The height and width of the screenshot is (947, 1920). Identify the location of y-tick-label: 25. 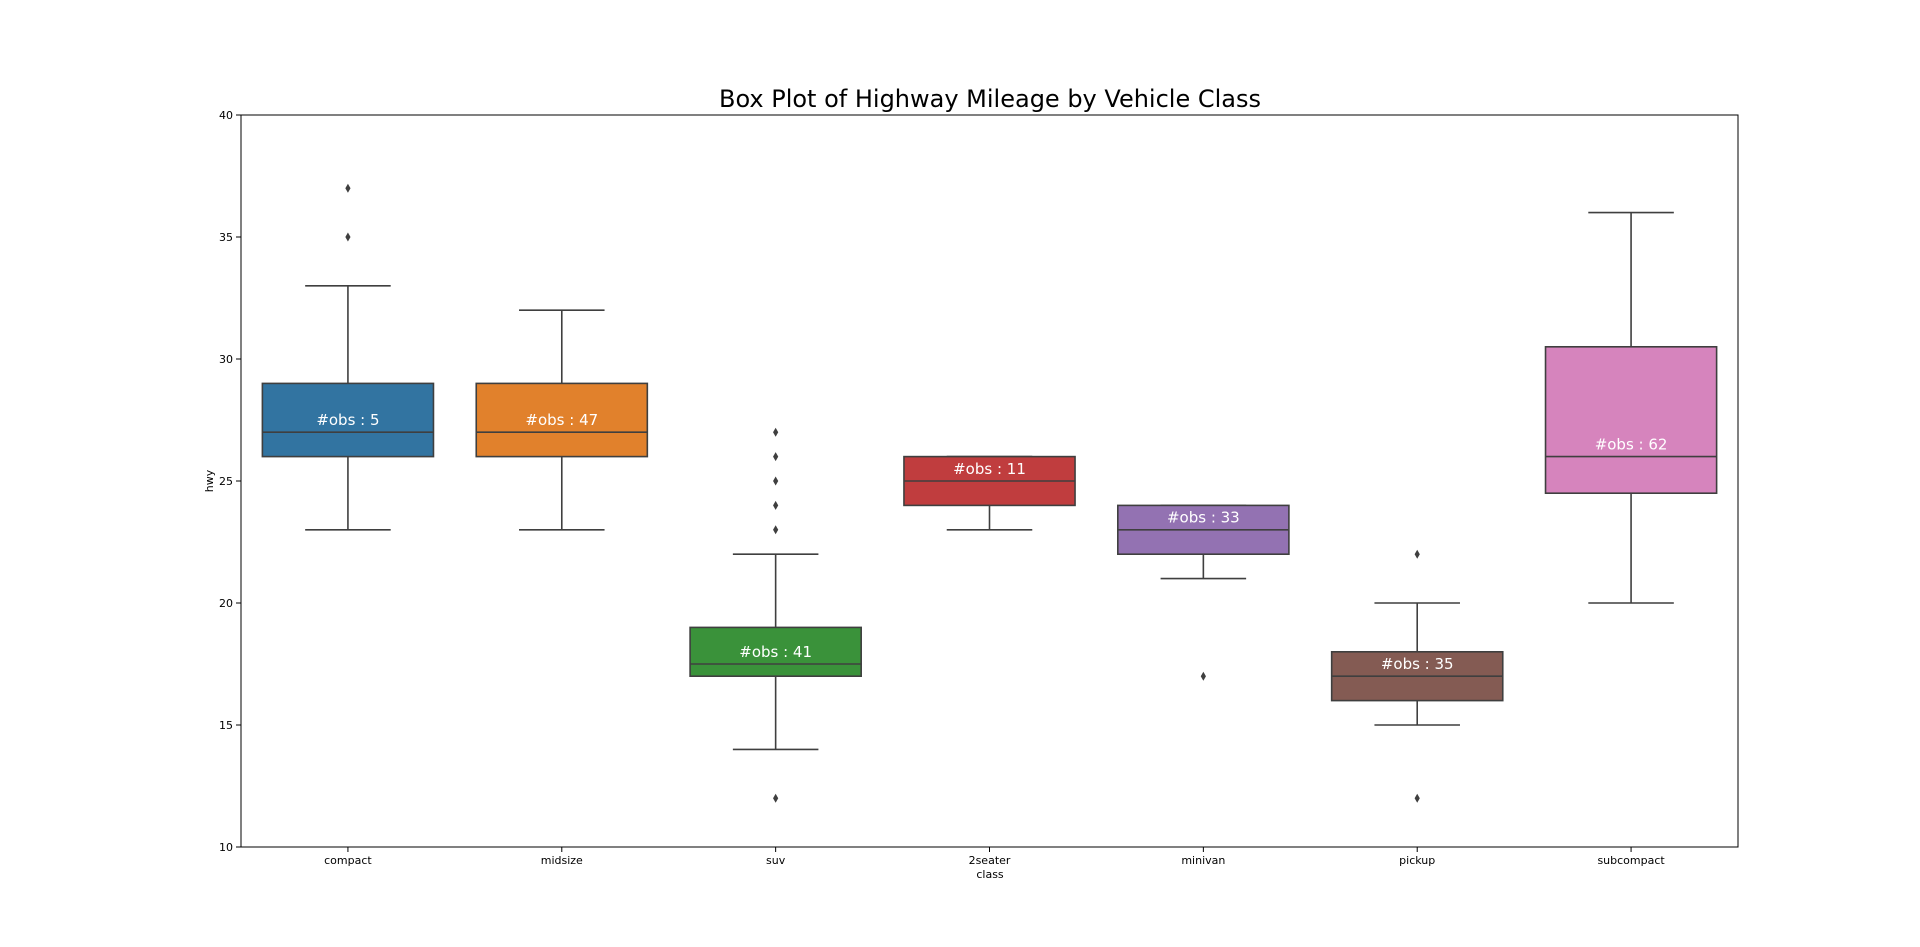
(226, 481).